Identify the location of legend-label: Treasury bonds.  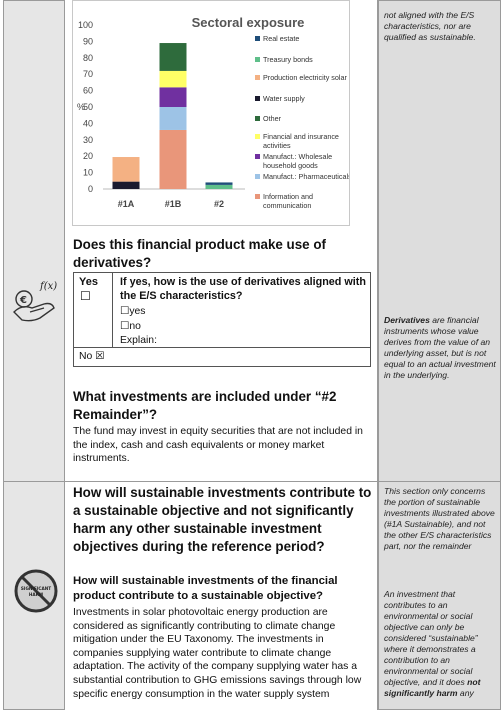
(288, 59).